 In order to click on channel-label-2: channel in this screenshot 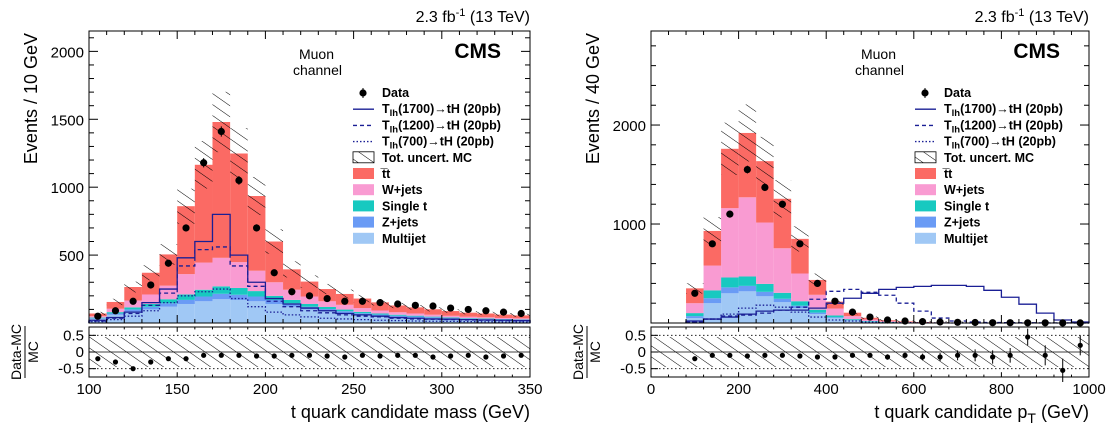, I will do `click(879, 70)`.